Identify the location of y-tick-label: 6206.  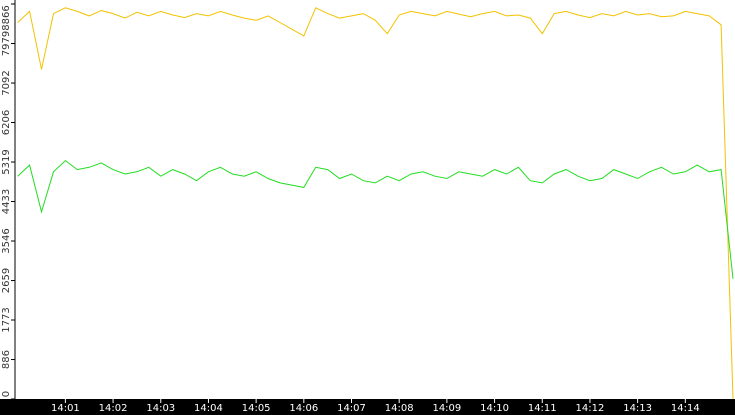
(6, 122).